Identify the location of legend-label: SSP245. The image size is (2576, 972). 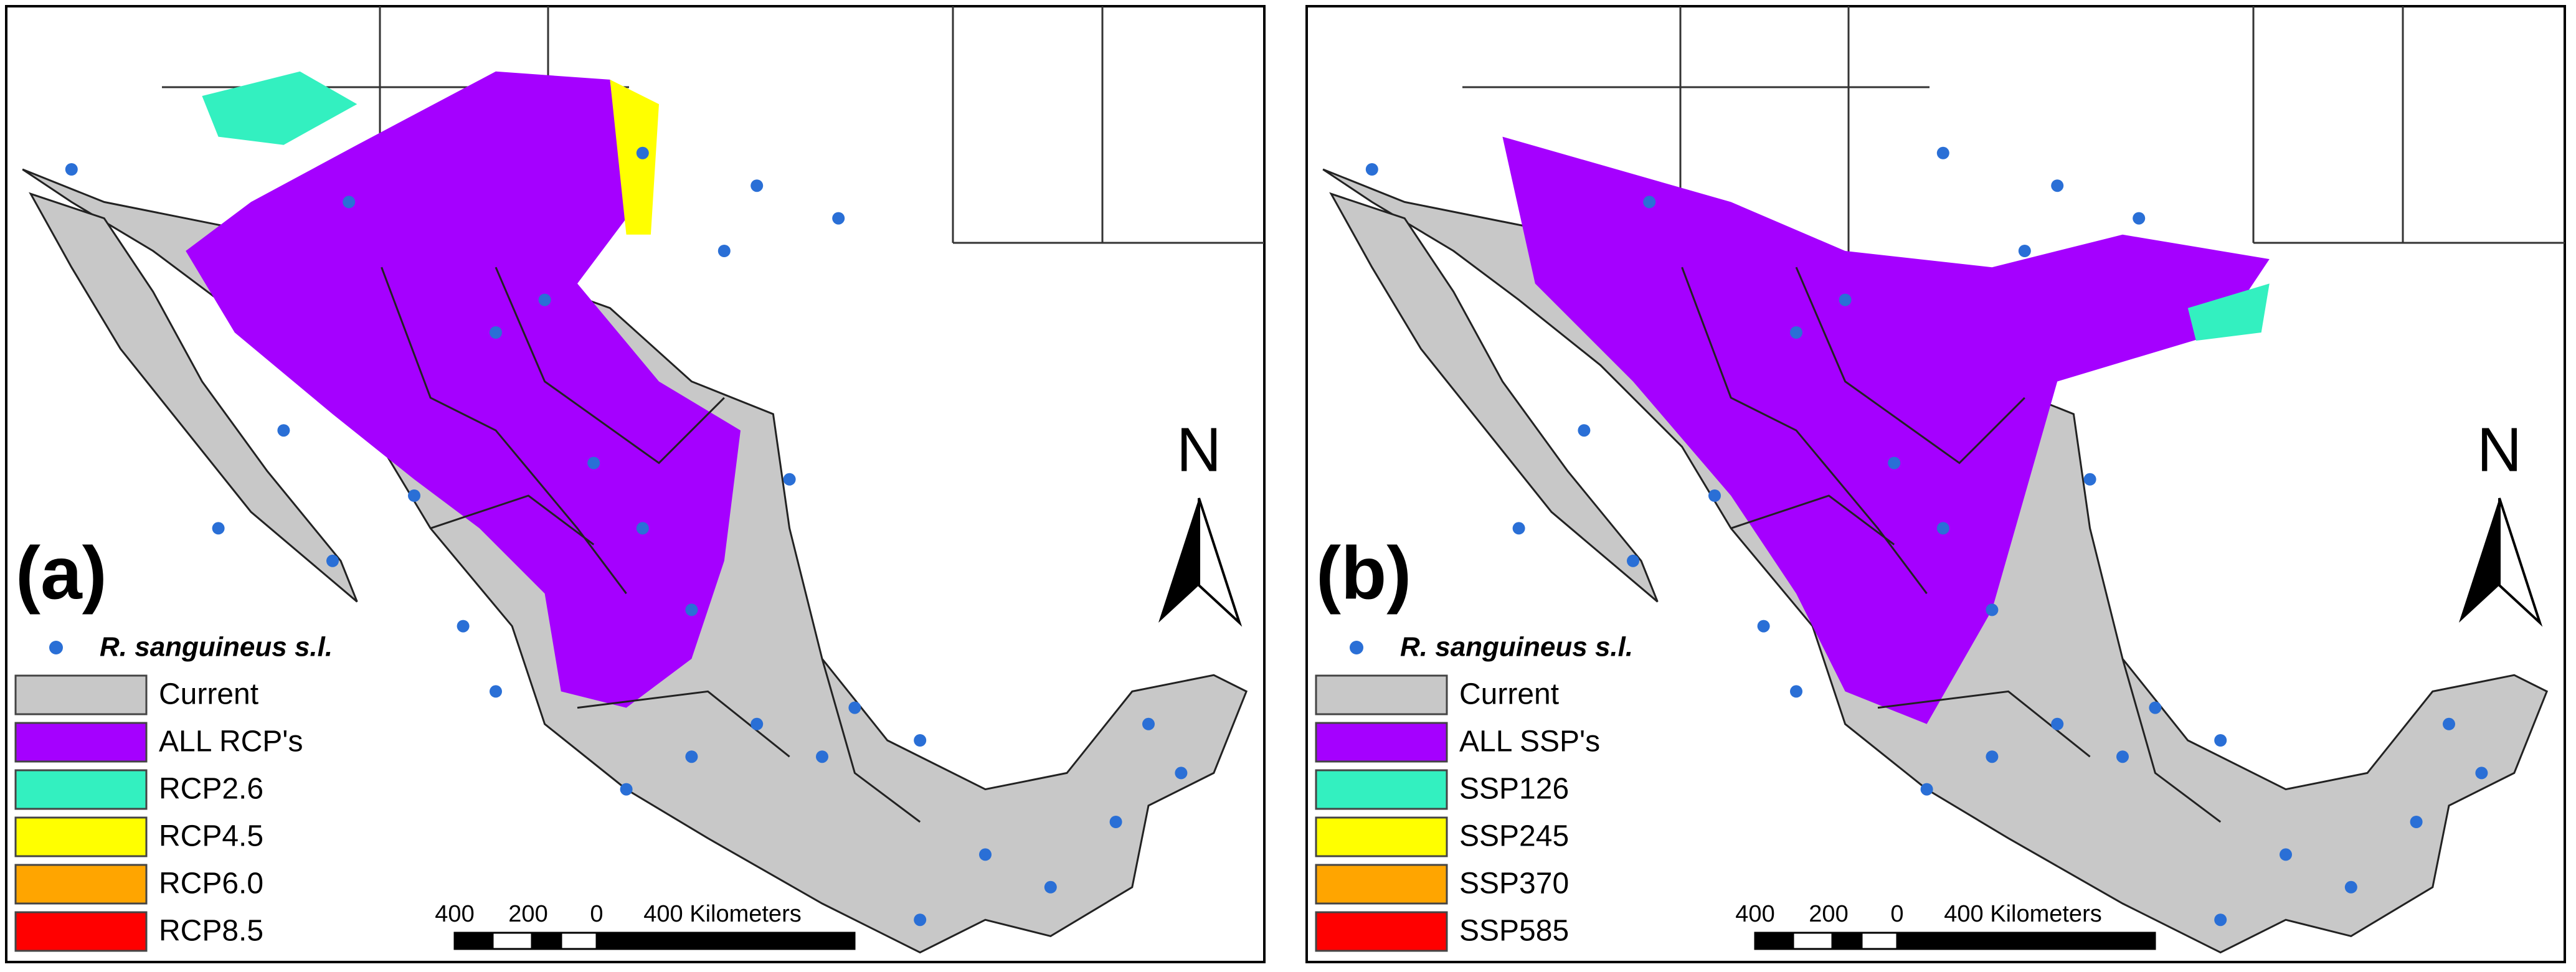
(1514, 837).